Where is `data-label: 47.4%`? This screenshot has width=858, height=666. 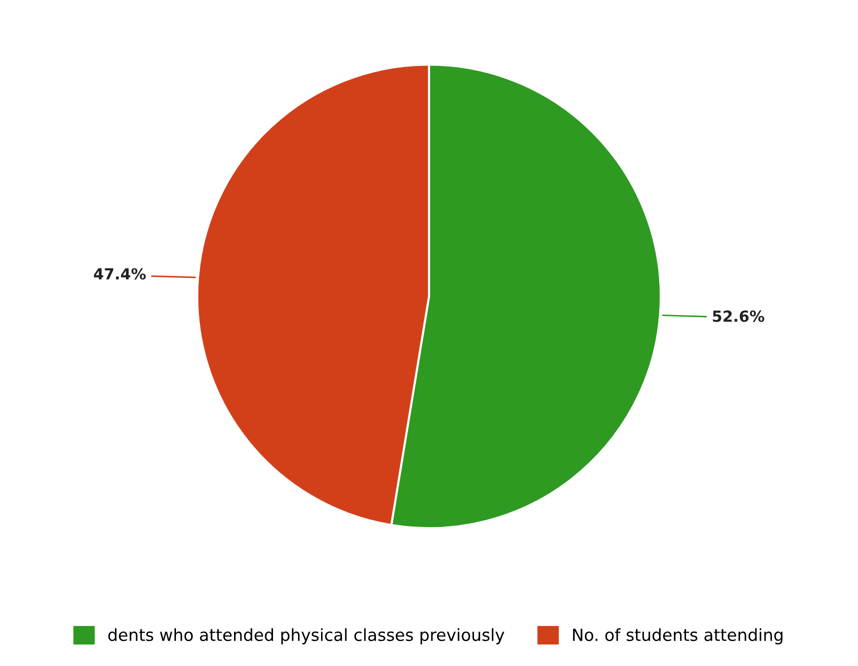
data-label: 47.4% is located at coordinates (120, 274).